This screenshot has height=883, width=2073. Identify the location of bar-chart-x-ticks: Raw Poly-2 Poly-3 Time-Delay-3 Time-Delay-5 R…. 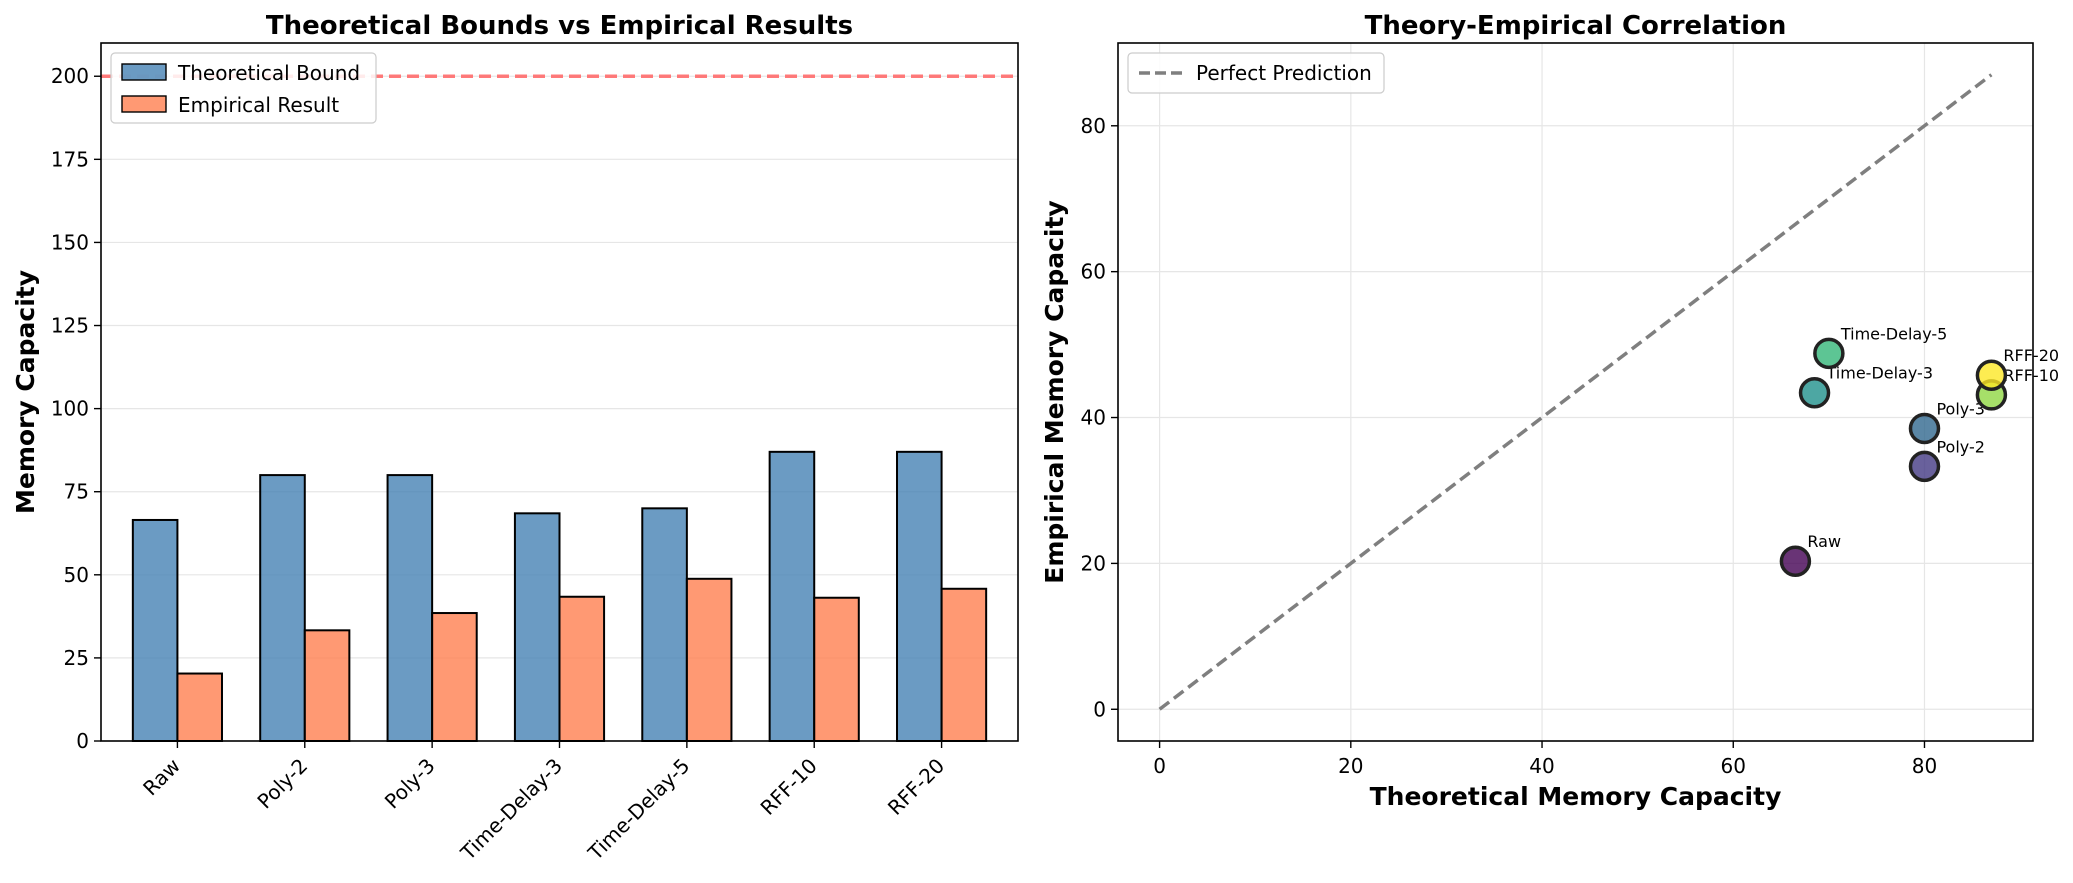
(543, 803).